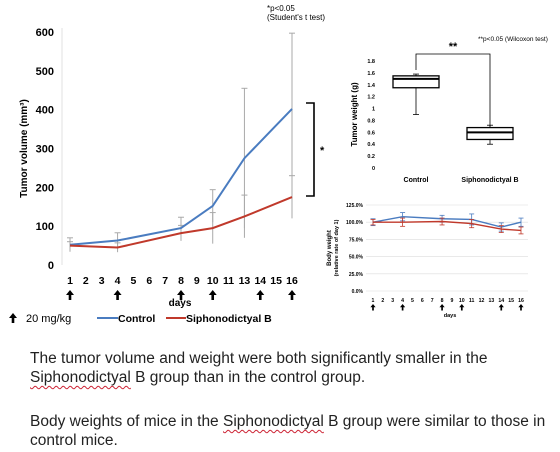 The image size is (560, 452). What do you see at coordinates (453, 47) in the screenshot?
I see `weight-significance-mark: **` at bounding box center [453, 47].